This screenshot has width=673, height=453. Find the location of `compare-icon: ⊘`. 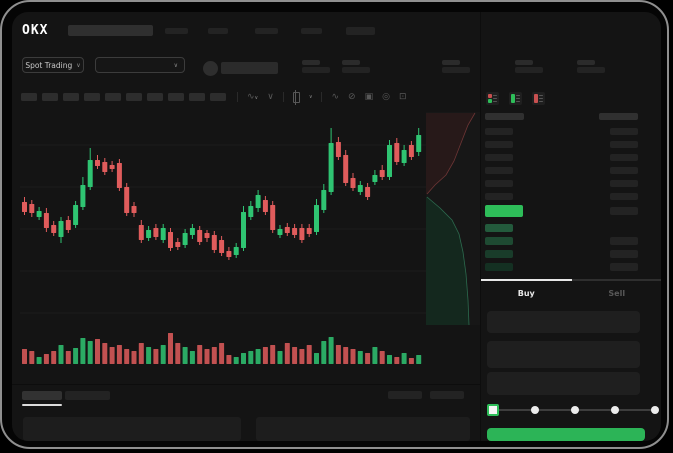

compare-icon: ⊘ is located at coordinates (352, 97).